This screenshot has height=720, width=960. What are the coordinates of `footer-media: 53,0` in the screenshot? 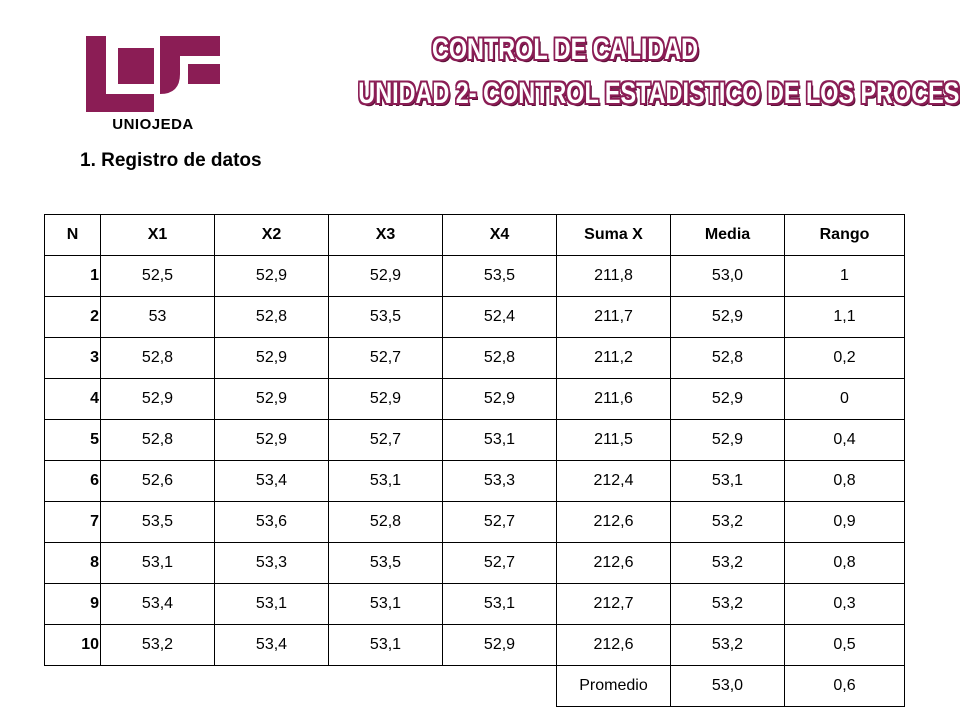 It's located at (727, 686).